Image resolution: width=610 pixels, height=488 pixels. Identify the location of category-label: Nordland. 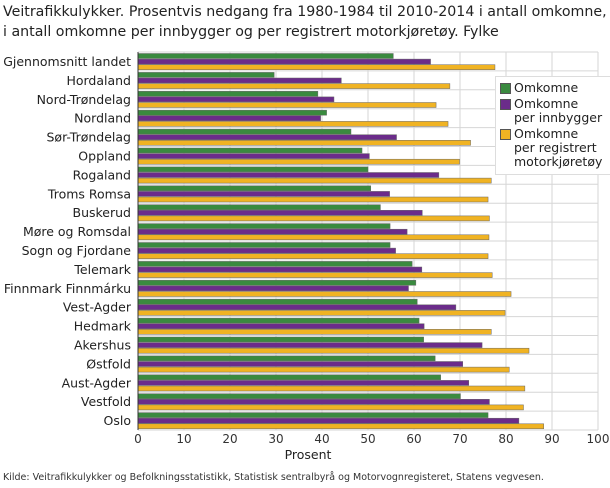
(102, 118).